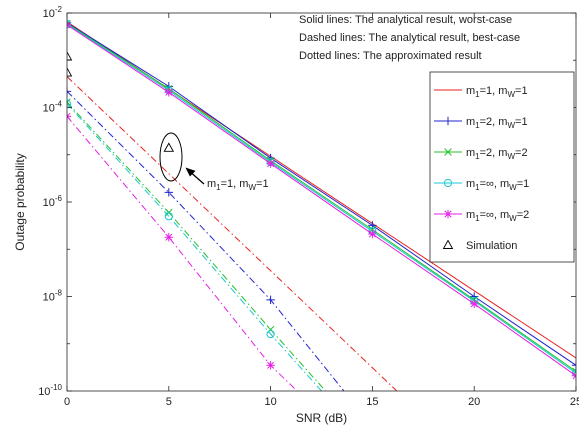 Image resolution: width=579 pixels, height=431 pixels. Describe the element at coordinates (20, 201) in the screenshot. I see `y-axis-label: Outage probability` at that location.